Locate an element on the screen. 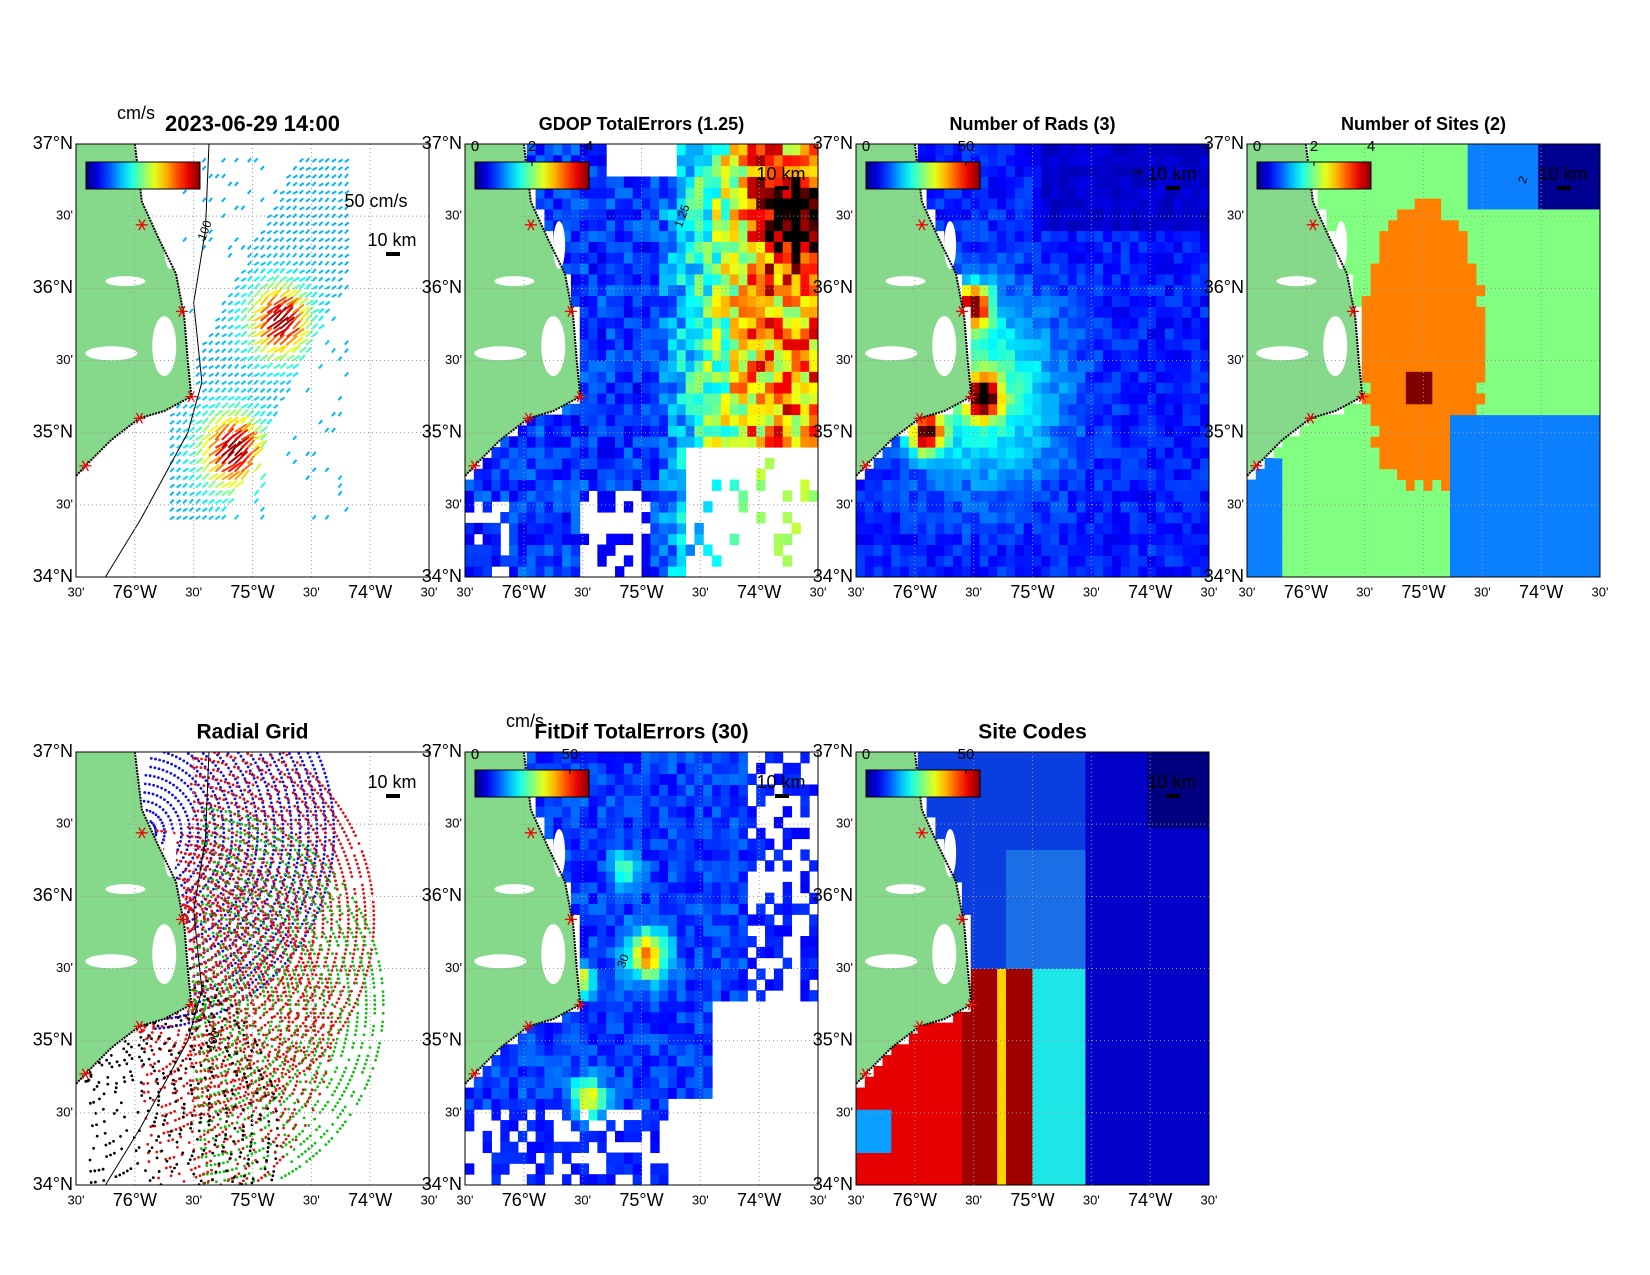  y-tick-label: 30' is located at coordinates (844, 503).